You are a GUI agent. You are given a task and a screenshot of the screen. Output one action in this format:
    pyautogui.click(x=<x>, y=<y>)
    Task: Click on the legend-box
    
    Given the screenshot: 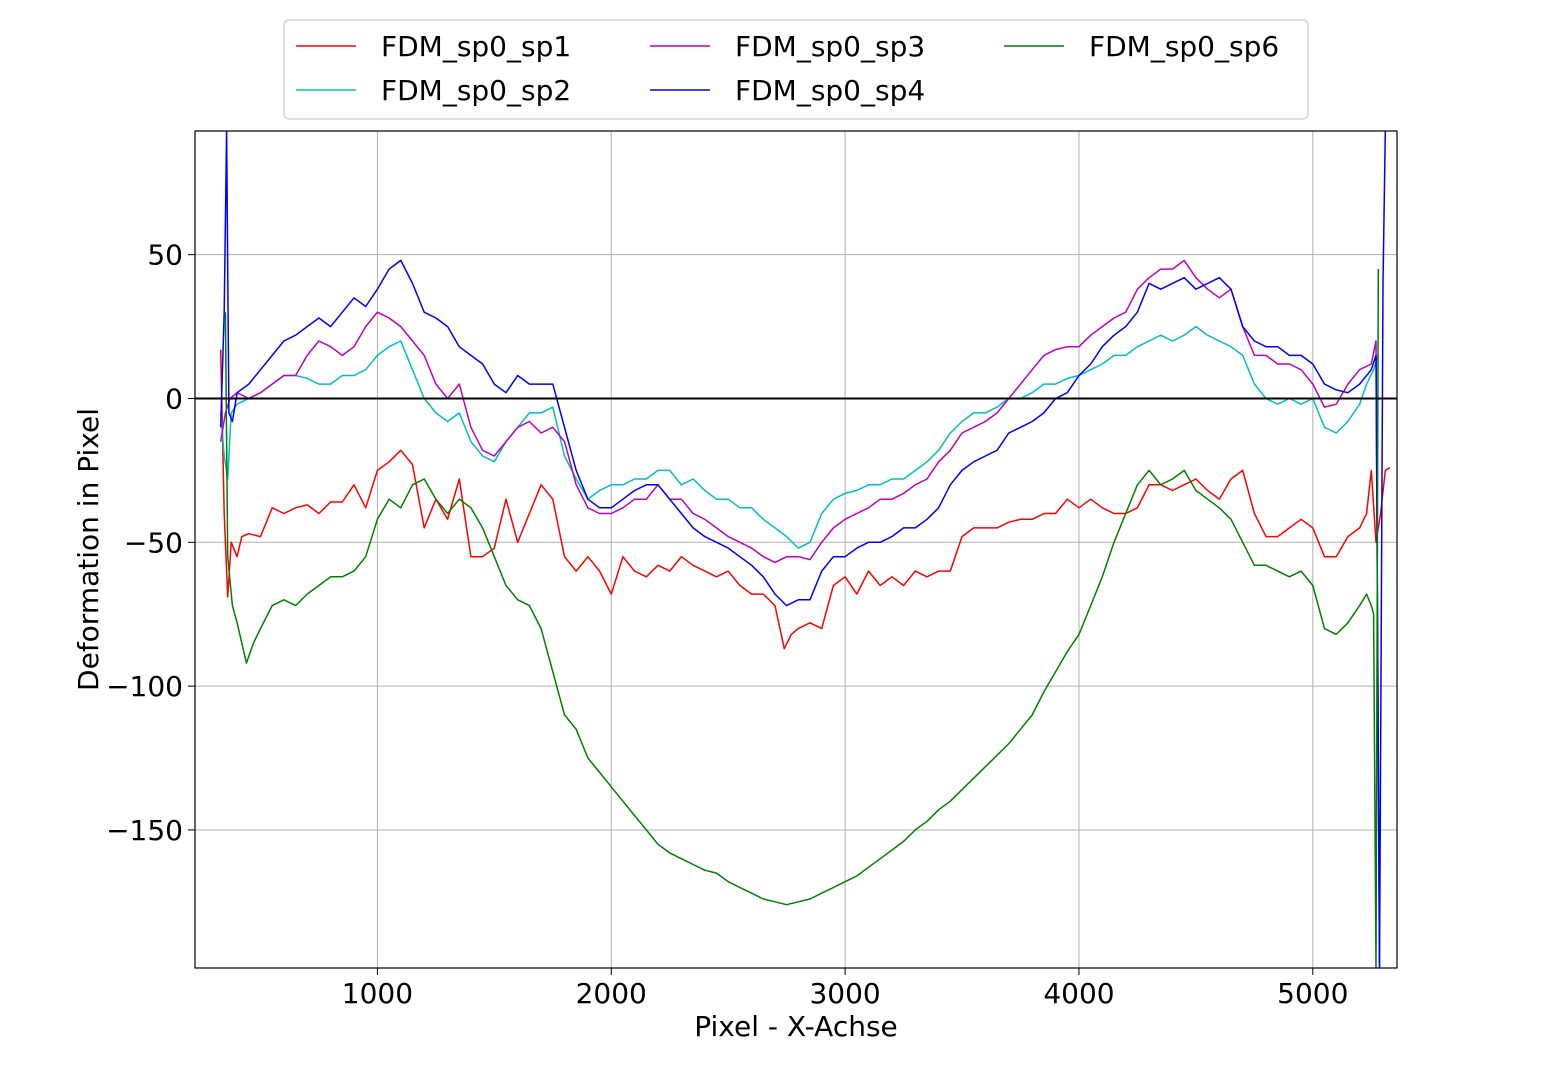 What is the action you would take?
    pyautogui.click(x=796, y=69)
    